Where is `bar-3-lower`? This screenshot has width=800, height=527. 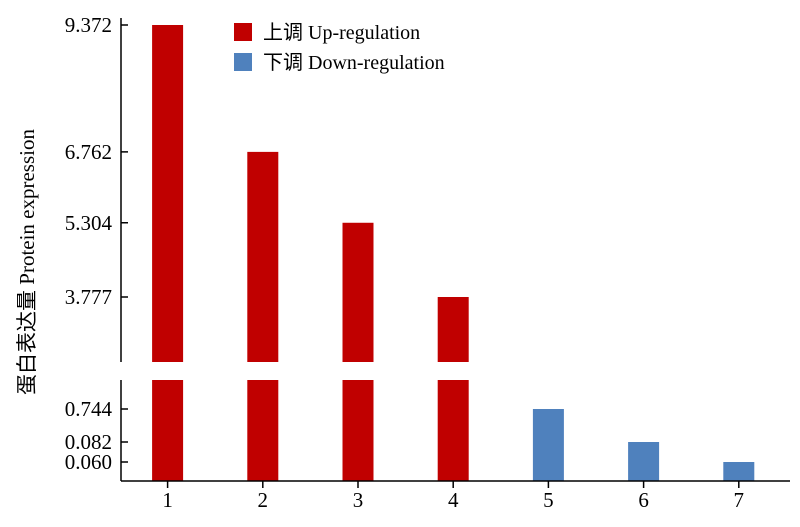 bar-3-lower is located at coordinates (358, 430).